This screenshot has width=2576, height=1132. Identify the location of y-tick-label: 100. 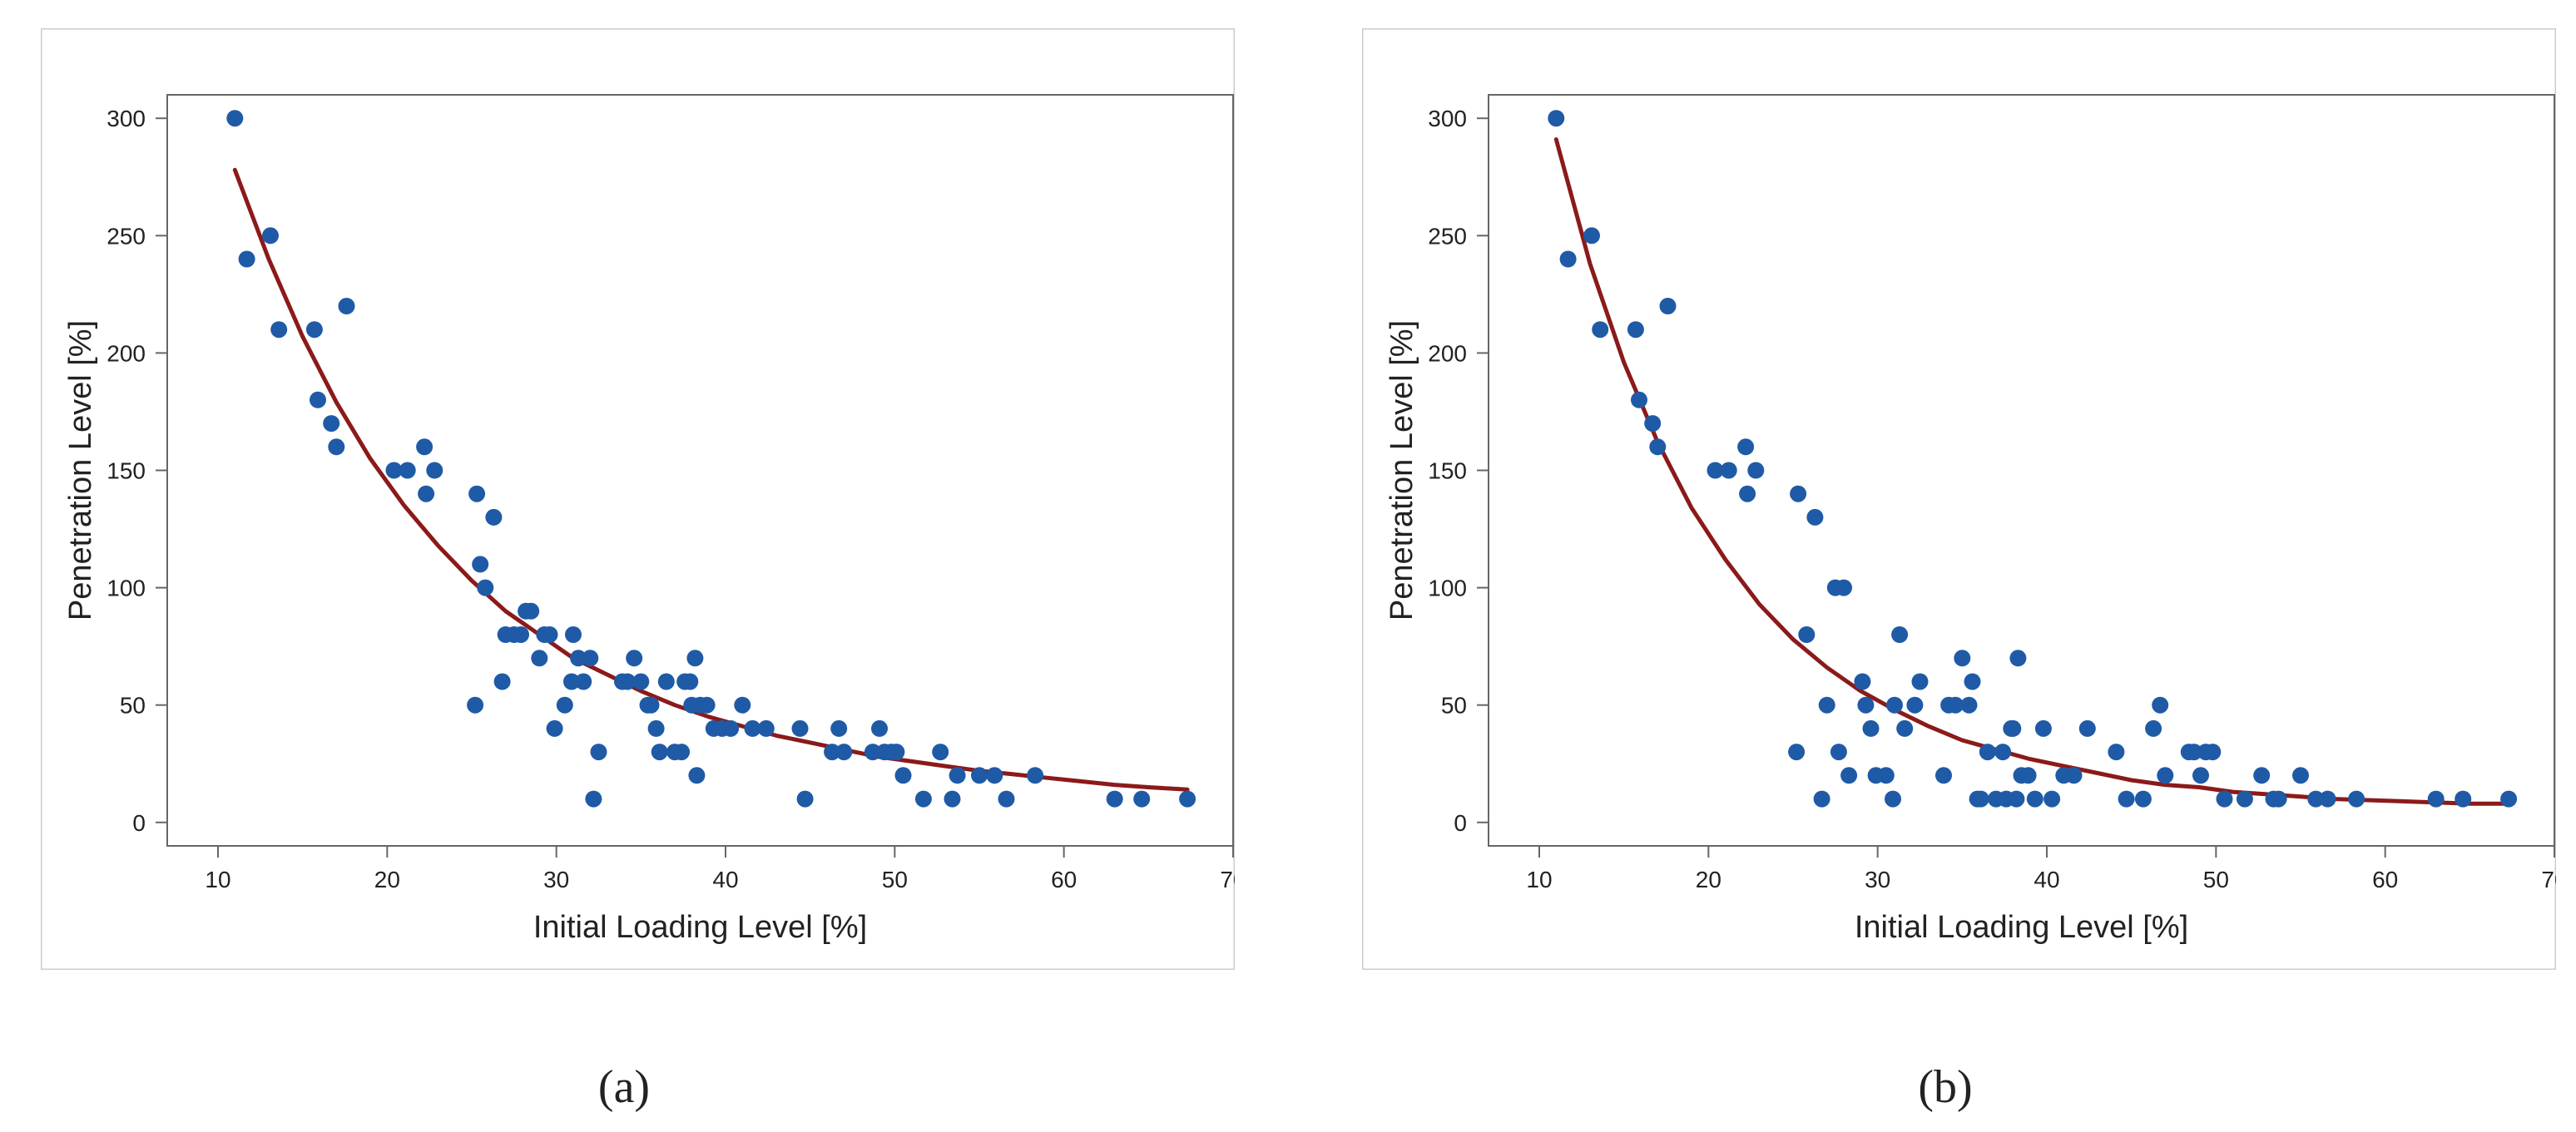
(127, 589).